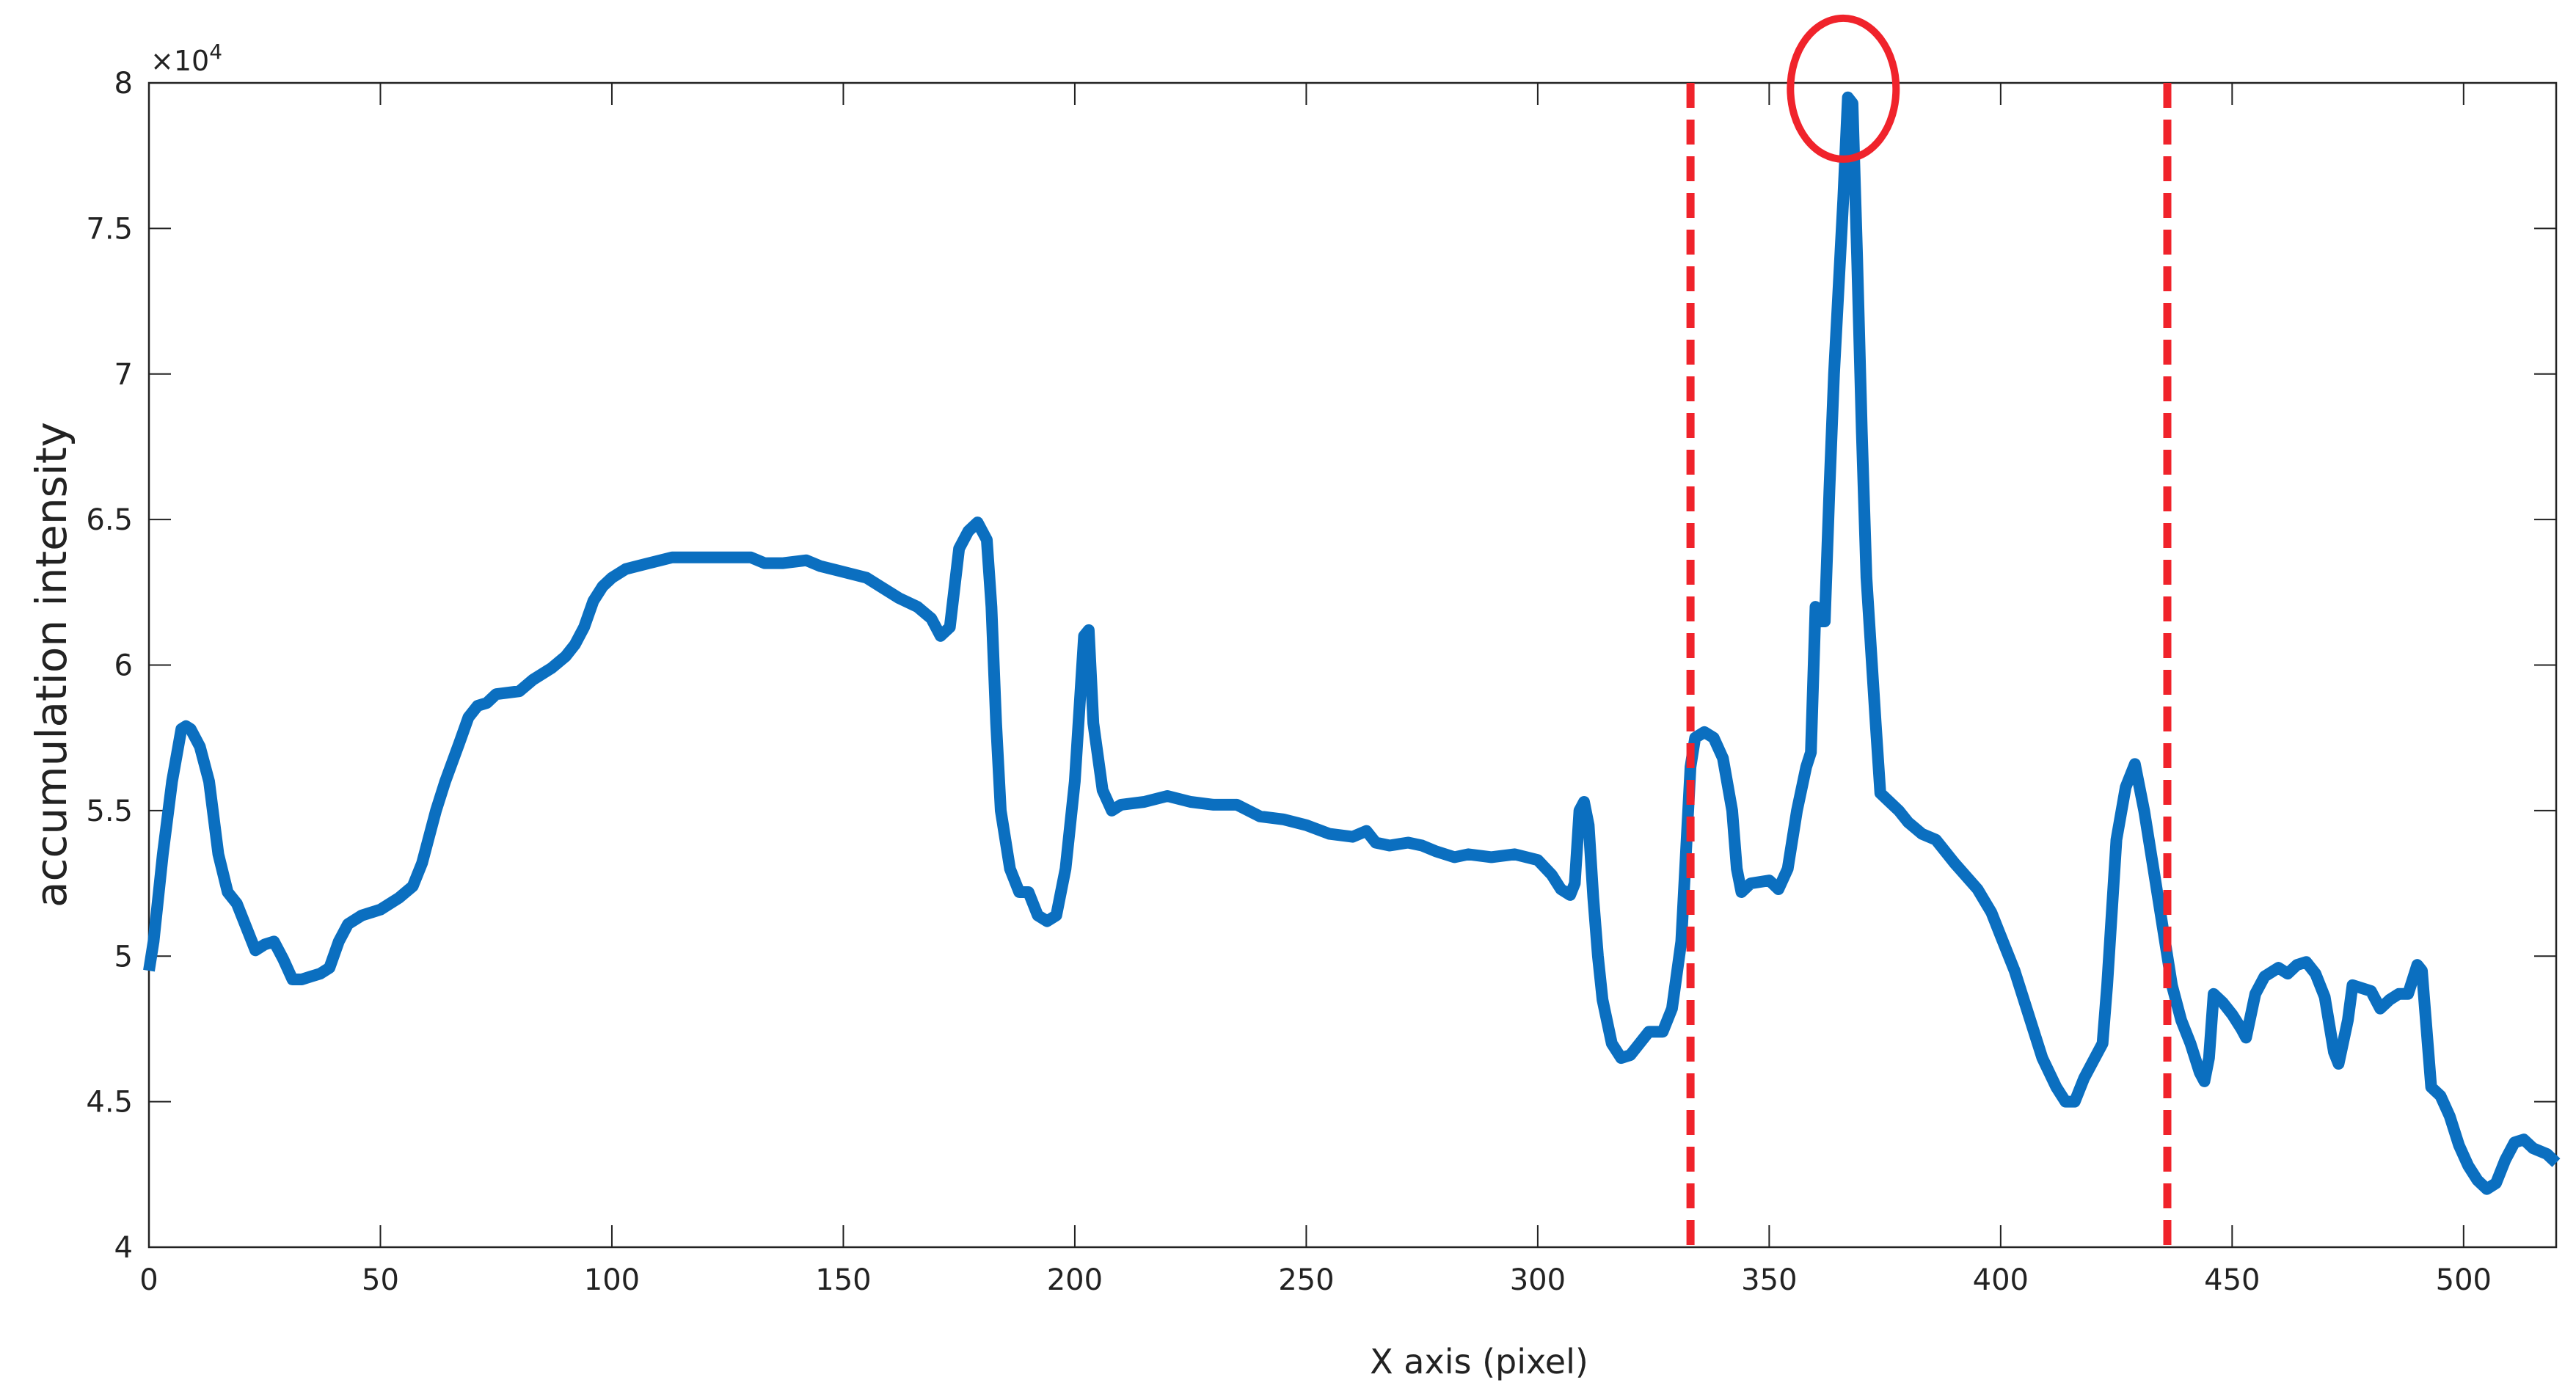 The height and width of the screenshot is (1391, 2576). Describe the element at coordinates (216, 52) in the screenshot. I see `multiplier-exponent: 4` at that location.